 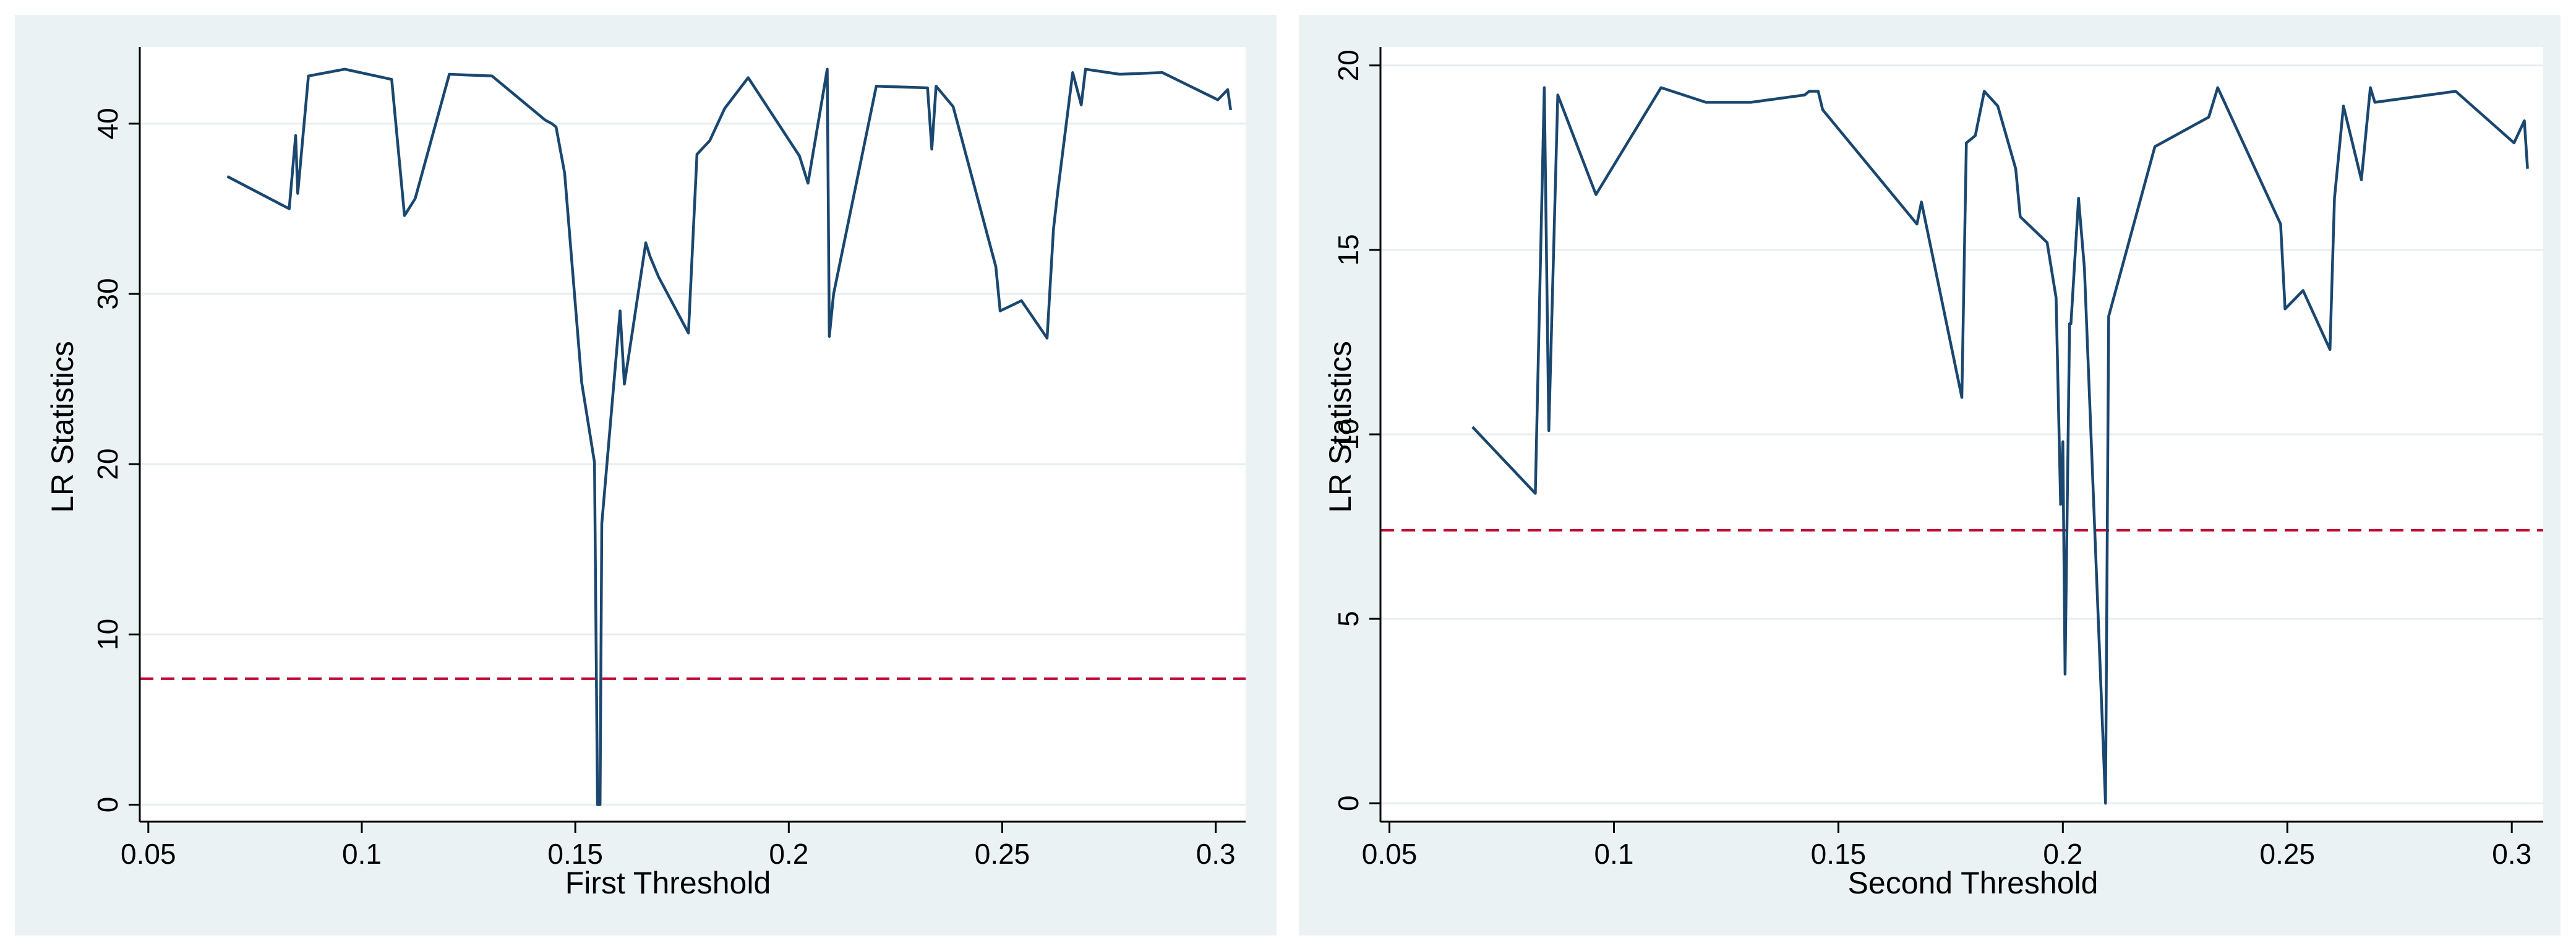 What do you see at coordinates (108, 123) in the screenshot?
I see `y-tick-label: 40` at bounding box center [108, 123].